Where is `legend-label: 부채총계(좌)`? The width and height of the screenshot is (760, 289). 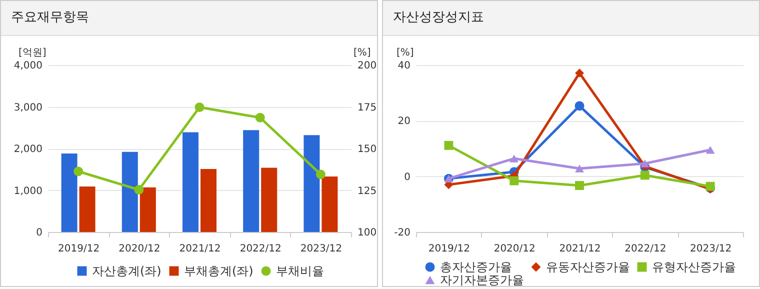
legend-label: 부채총계(좌) is located at coordinates (219, 271).